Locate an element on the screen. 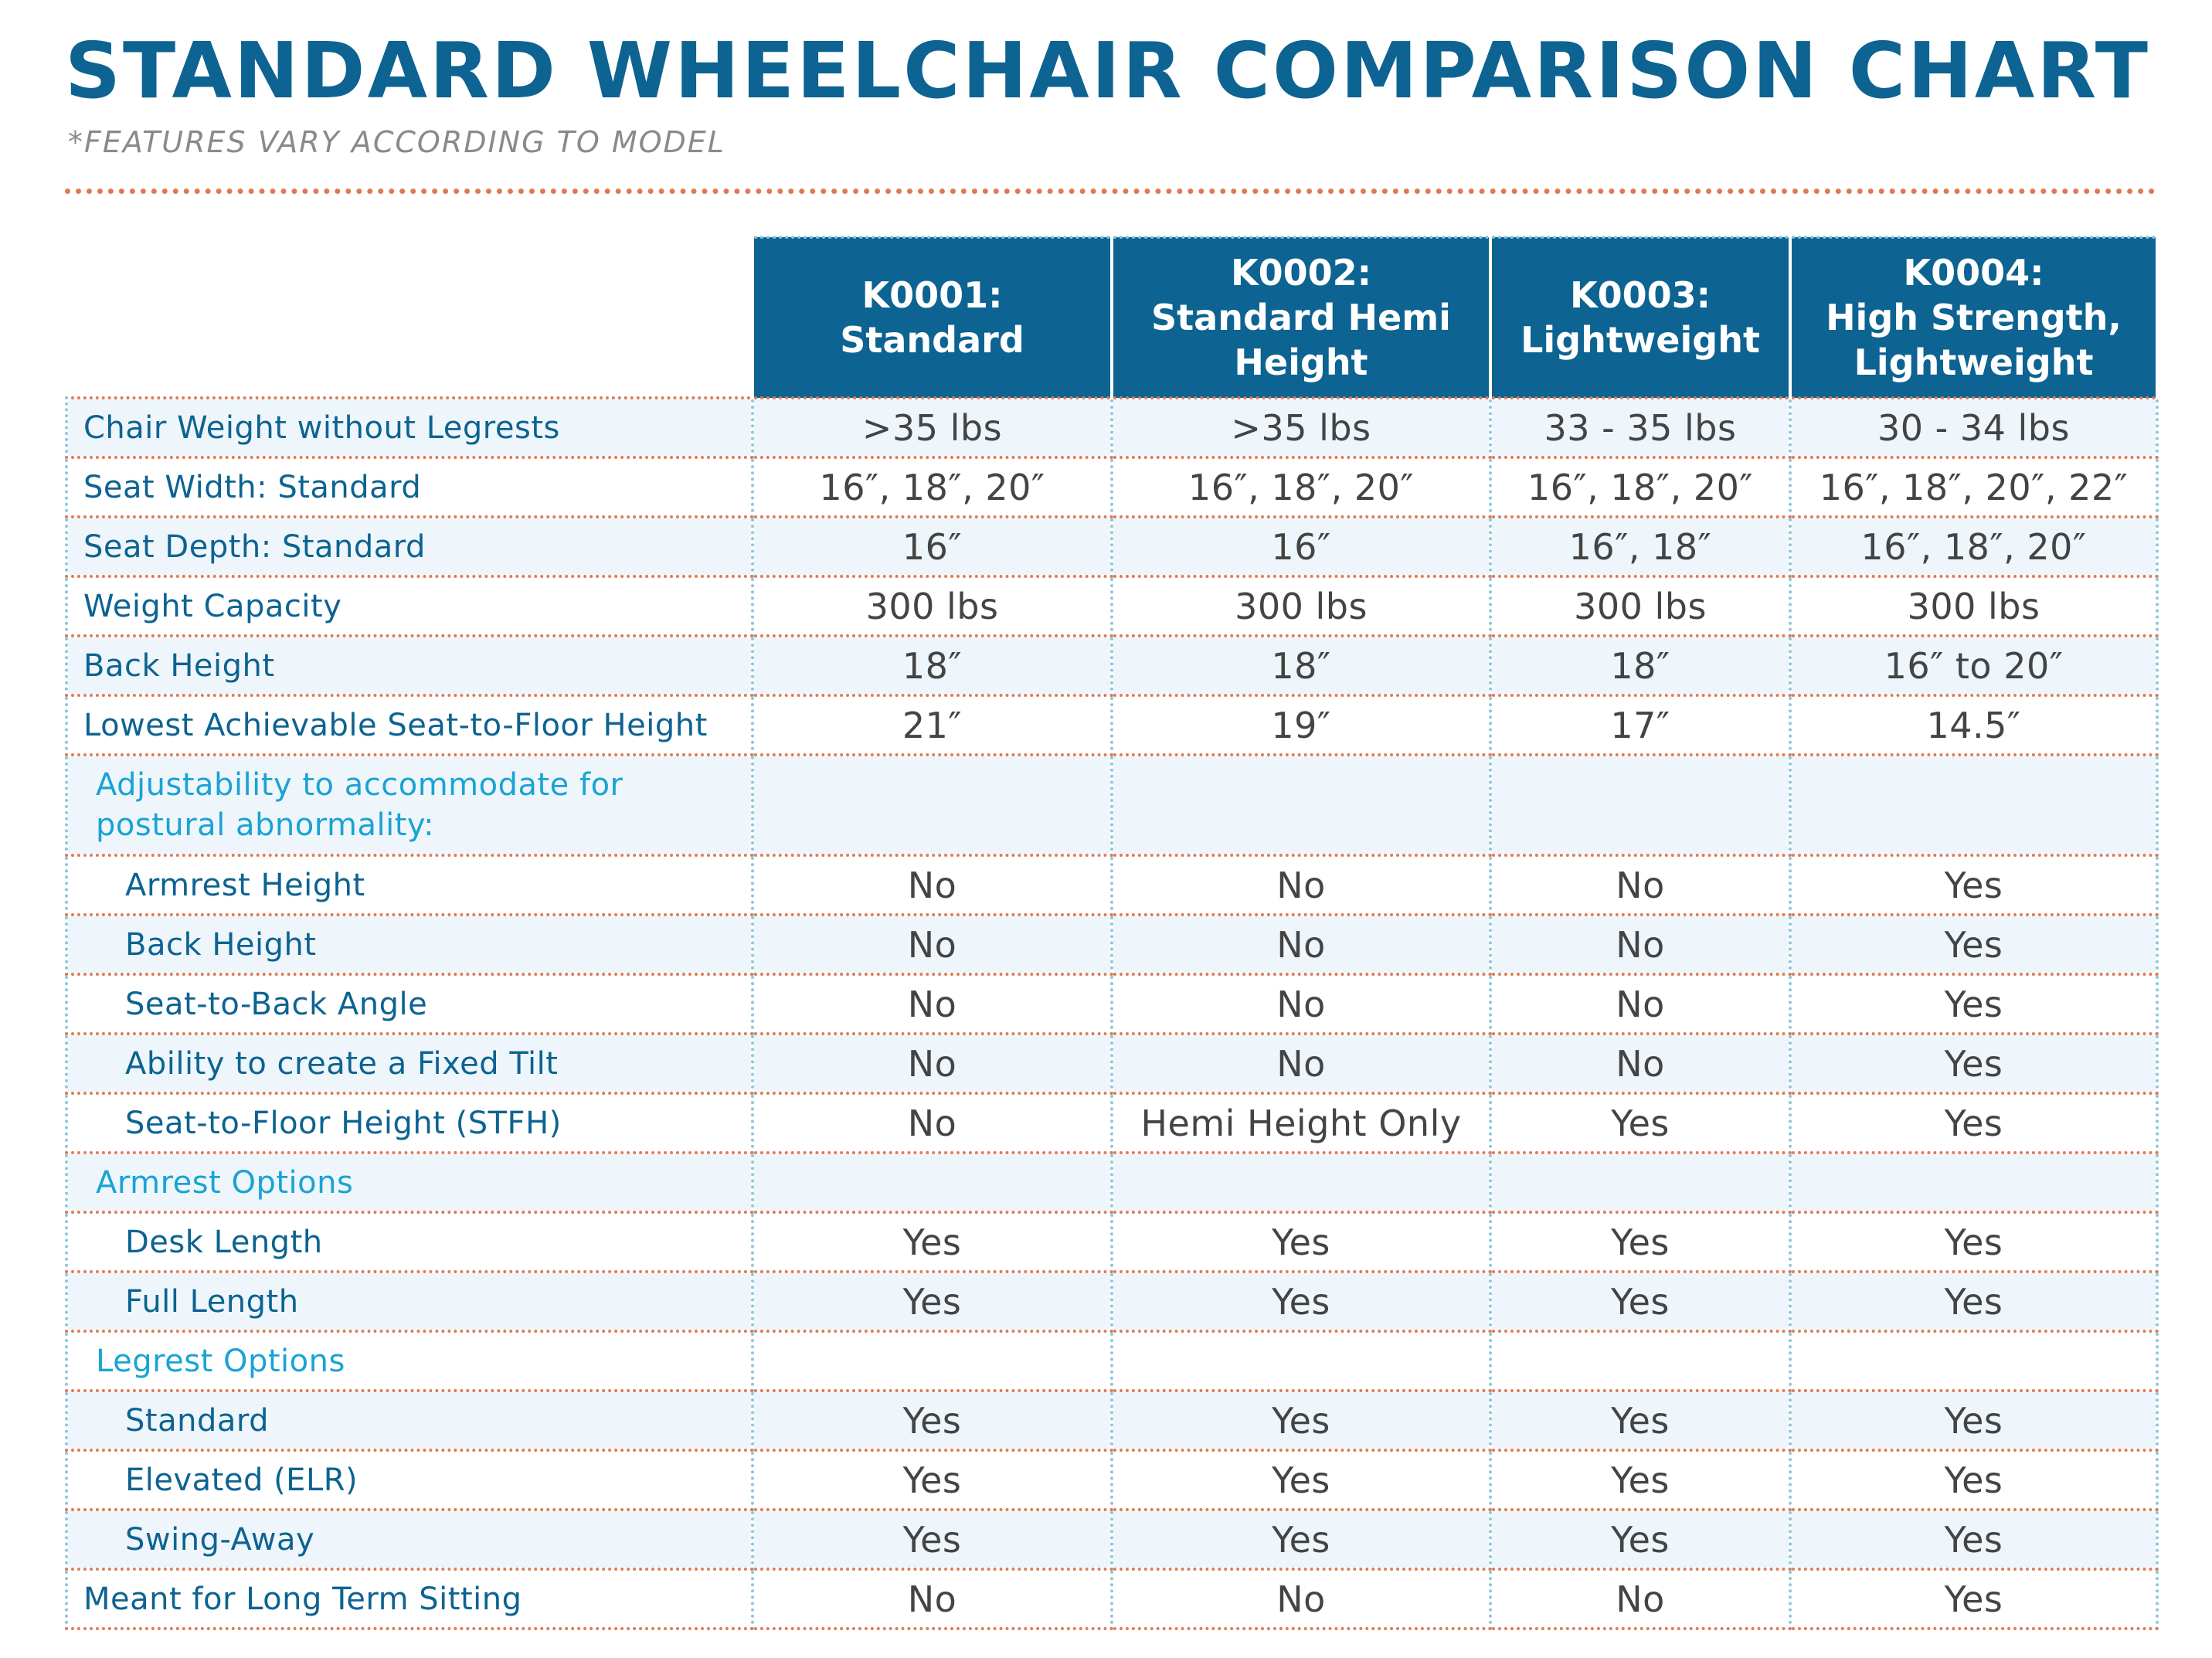 The image size is (2212, 1658). table-row: Desk Length Yes Yes Yes Yes is located at coordinates (1112, 1242).